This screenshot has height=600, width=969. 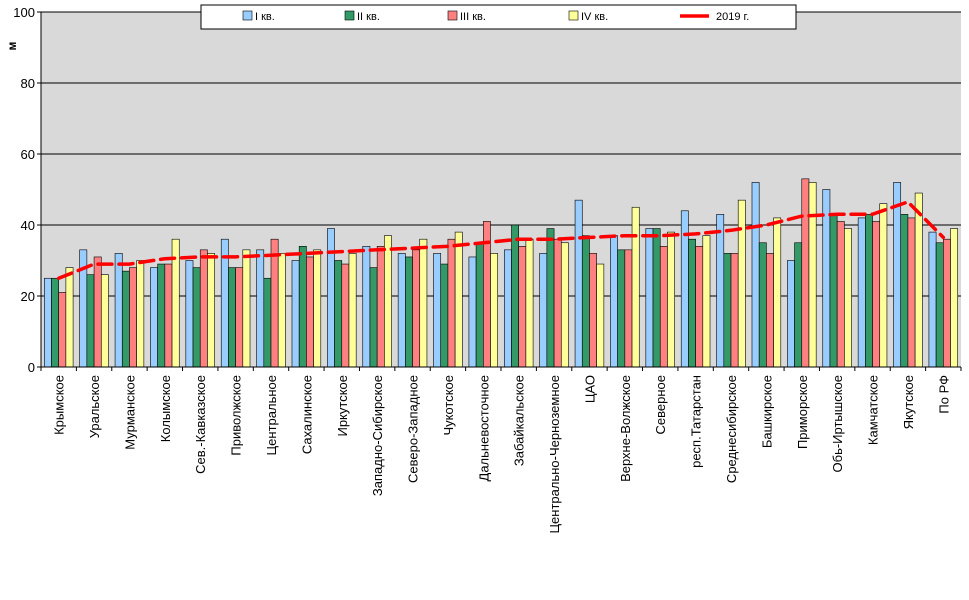 I want to click on x-category-label: Обь-Иртышское, so click(x=837, y=423).